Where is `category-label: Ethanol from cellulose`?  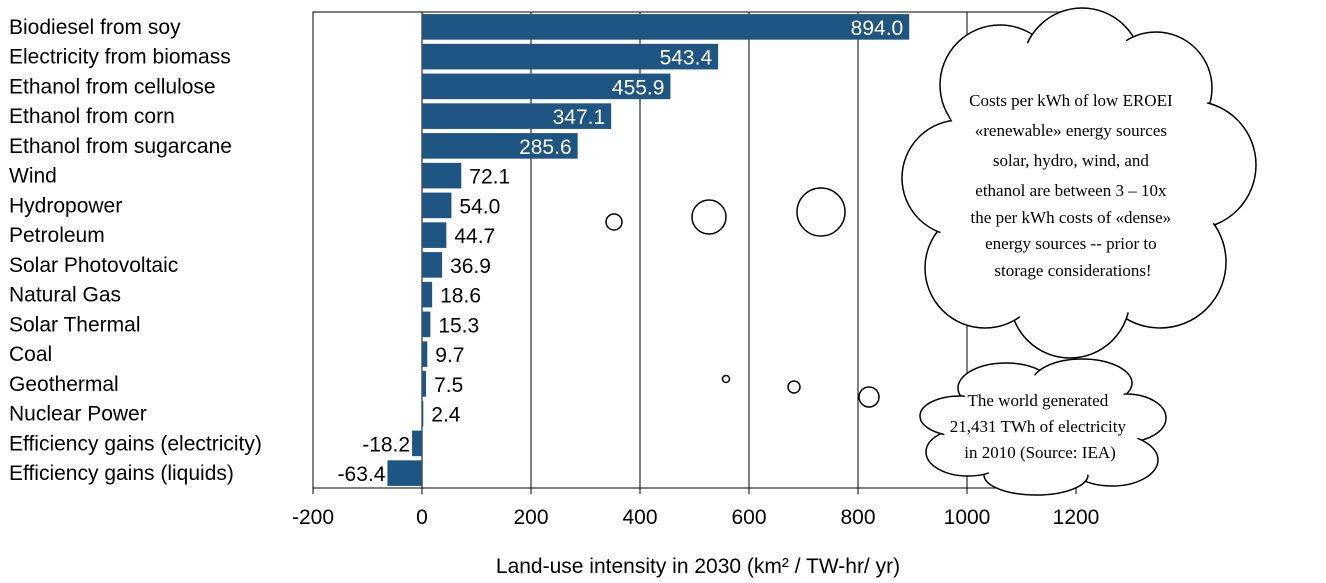 category-label: Ethanol from cellulose is located at coordinates (112, 86).